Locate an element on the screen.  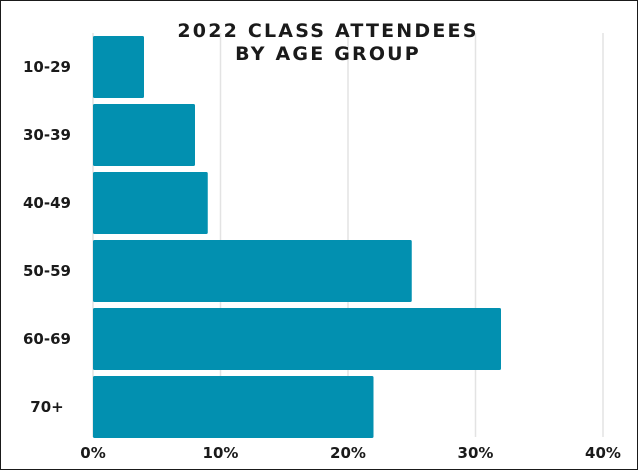
title-line-2: BY AGE GROUP is located at coordinates (328, 54).